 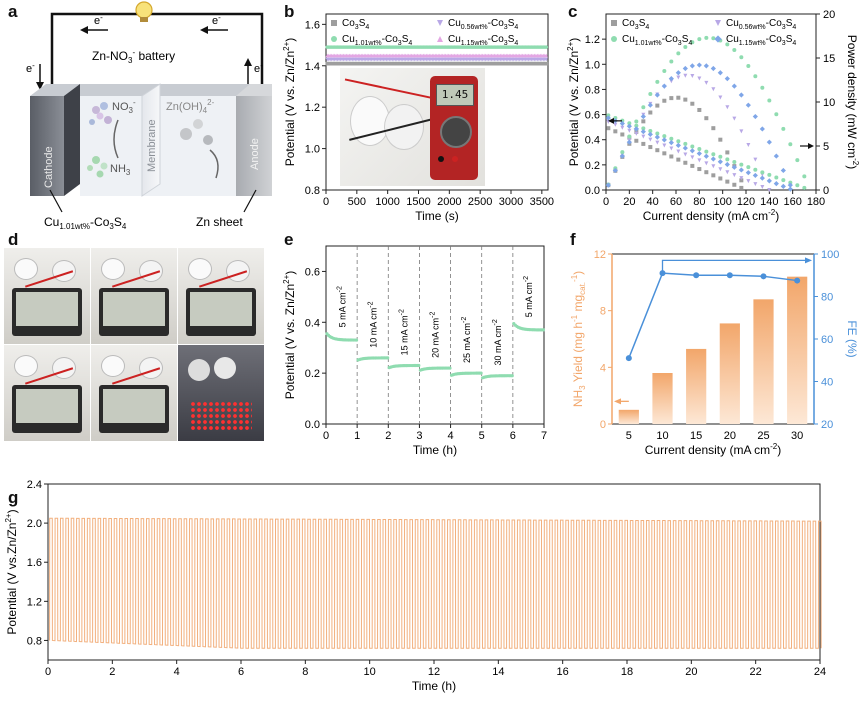 I want to click on x-tick-label: 80, so click(x=699, y=202).